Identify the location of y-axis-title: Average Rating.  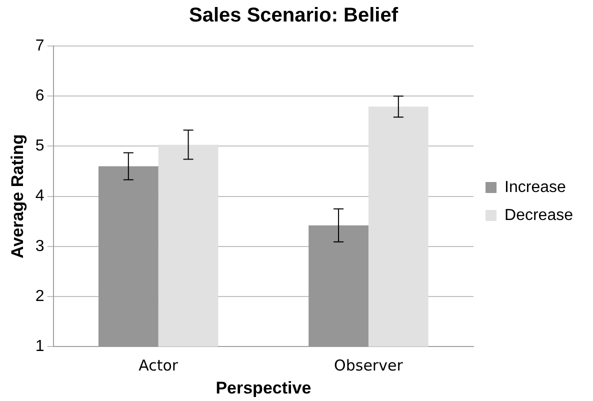
(17, 196).